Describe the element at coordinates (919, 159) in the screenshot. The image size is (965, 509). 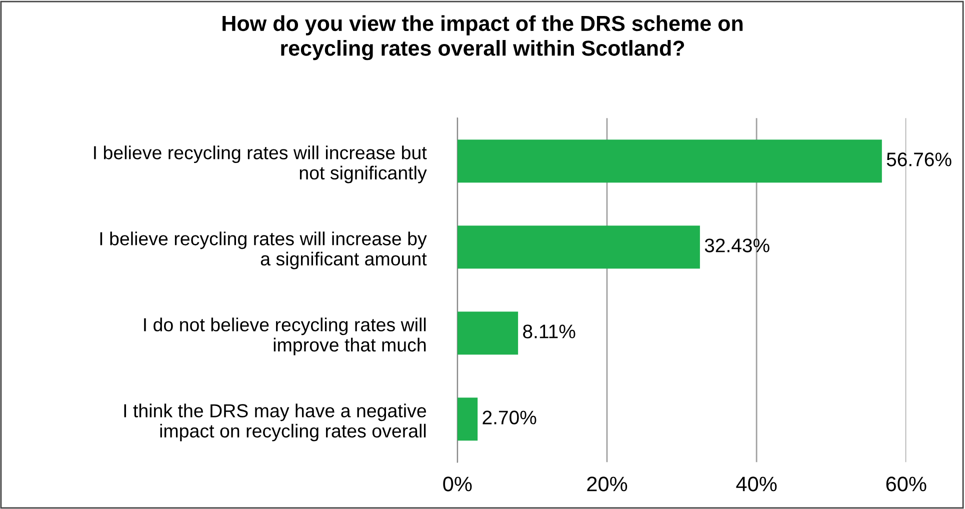
I see `data-label: 56.76%` at that location.